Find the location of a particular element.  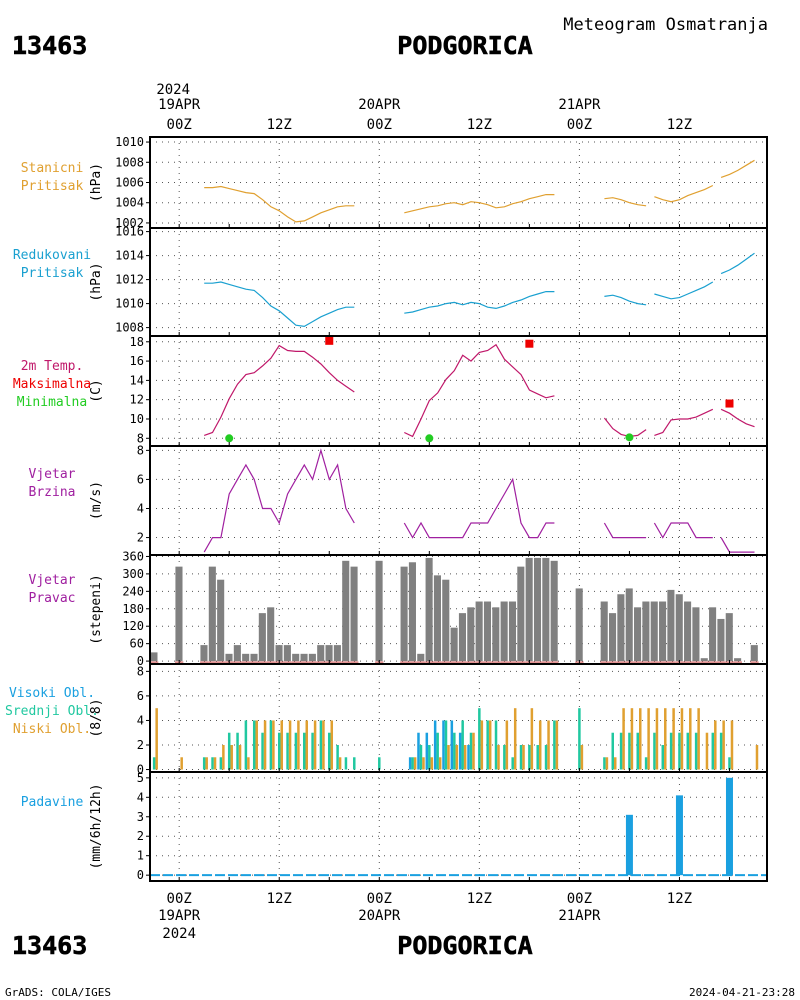

ytick-label-4-1: 60 is located at coordinates (137, 644).